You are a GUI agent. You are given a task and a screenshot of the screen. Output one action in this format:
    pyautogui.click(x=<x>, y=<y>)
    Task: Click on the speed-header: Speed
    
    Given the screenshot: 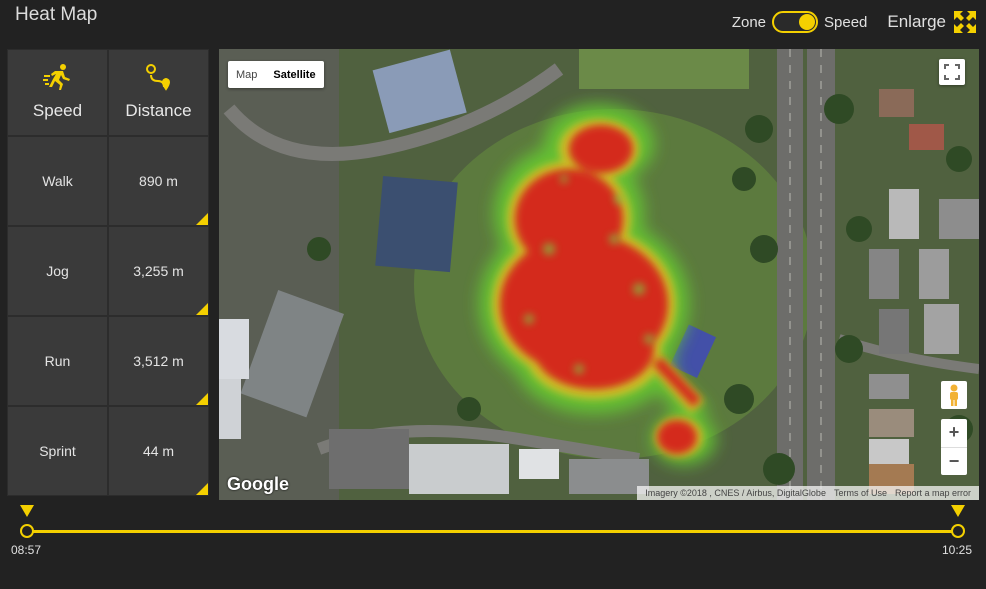 What is the action you would take?
    pyautogui.click(x=57, y=92)
    